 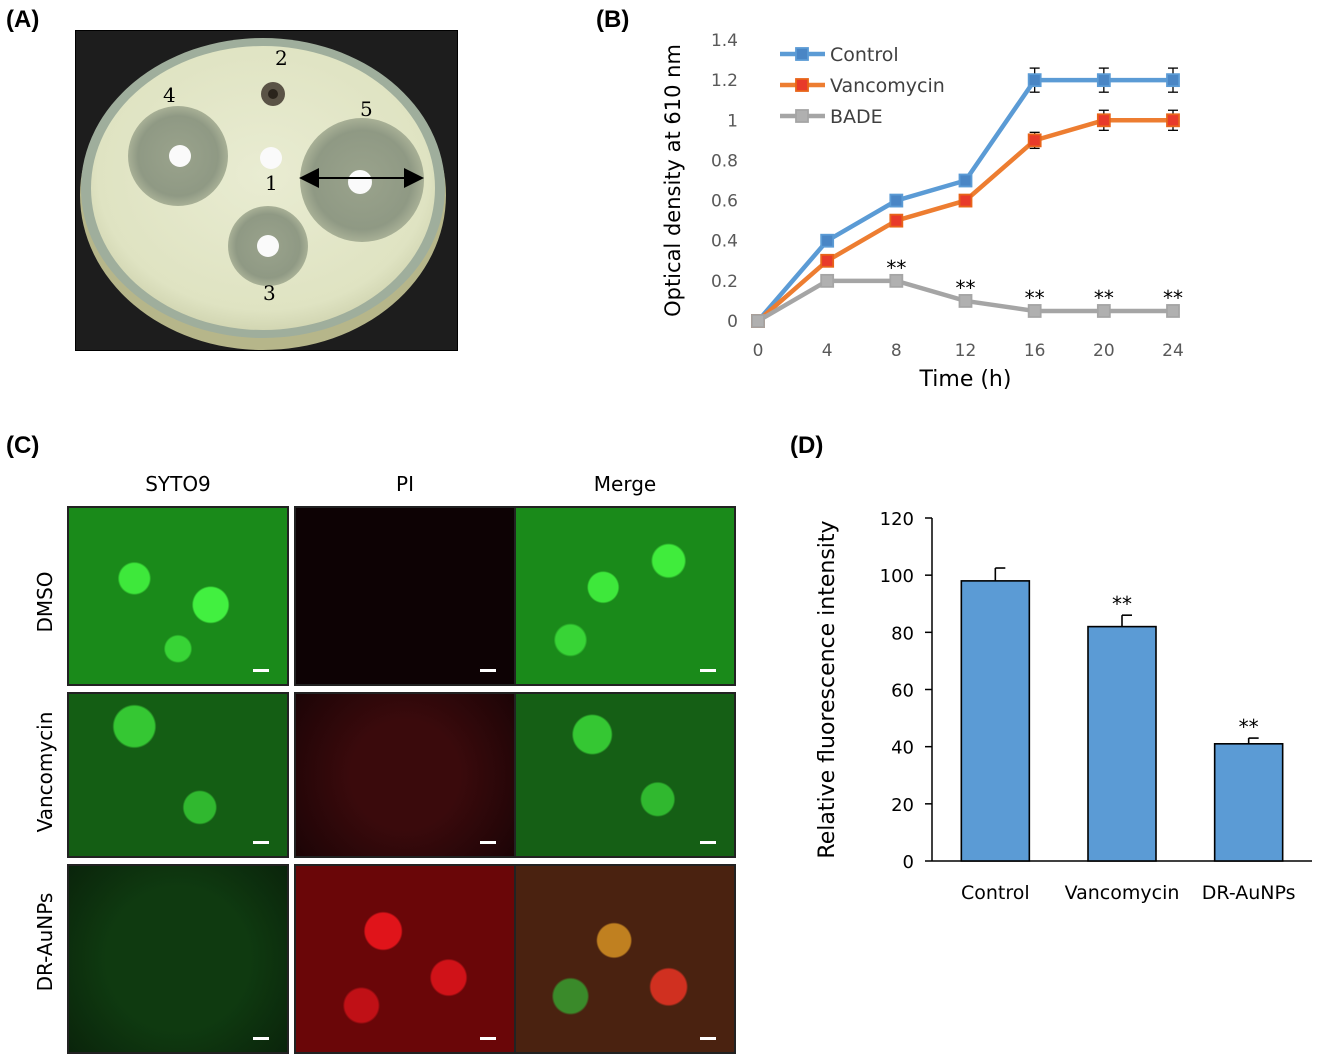 What do you see at coordinates (802, 85) in the screenshot?
I see `legend-marker-vancomycin` at bounding box center [802, 85].